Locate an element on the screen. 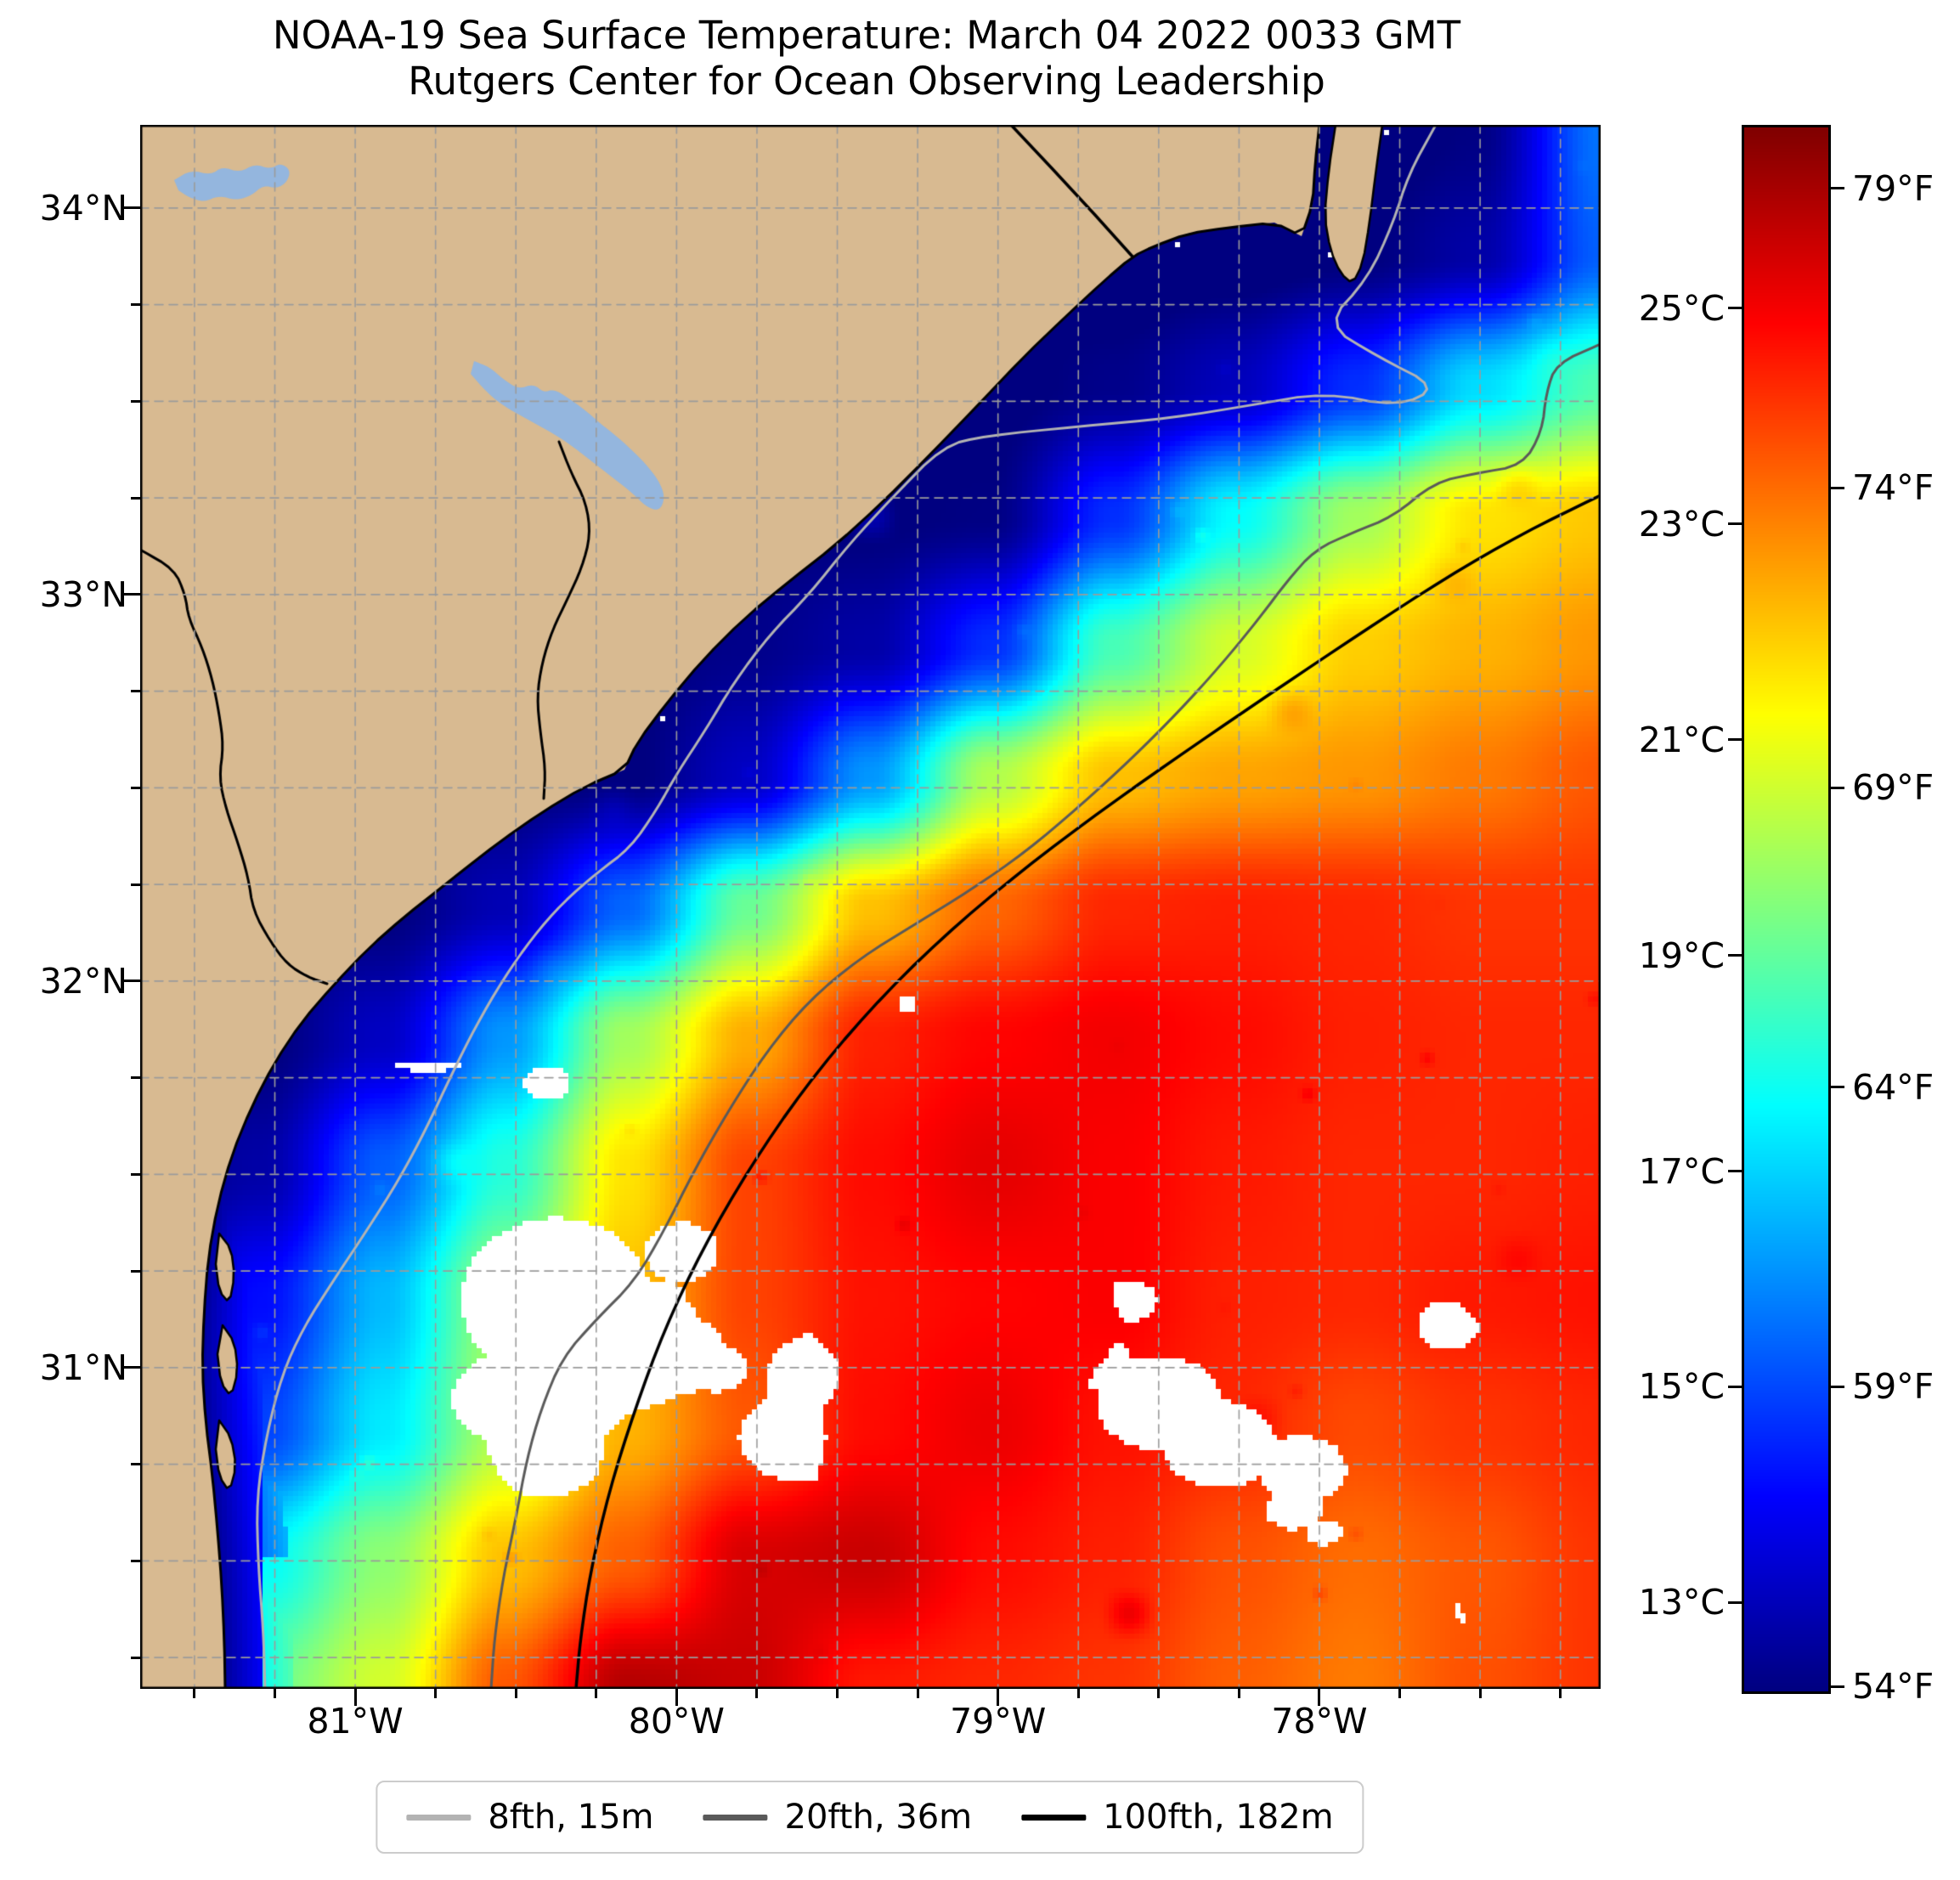 The width and height of the screenshot is (1960, 1880). y-axis-tick-label: 33°N is located at coordinates (83, 594).